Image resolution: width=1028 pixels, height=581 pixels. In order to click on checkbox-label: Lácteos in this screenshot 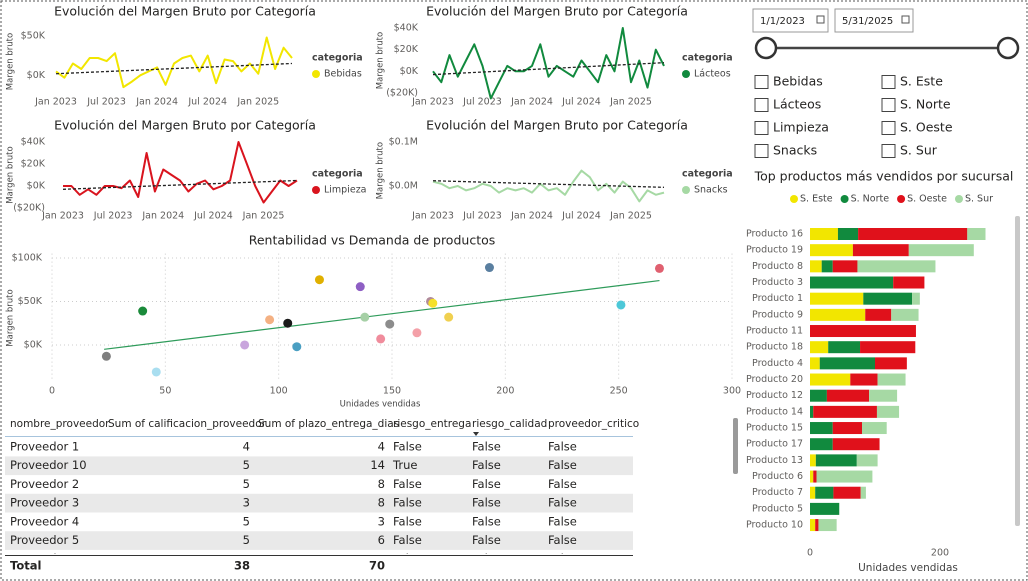, I will do `click(797, 104)`.